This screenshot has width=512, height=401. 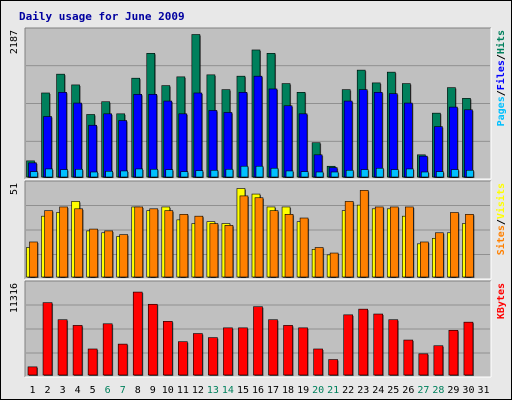 I want to click on bar-kbytes-day-12-face, so click(x=198, y=354).